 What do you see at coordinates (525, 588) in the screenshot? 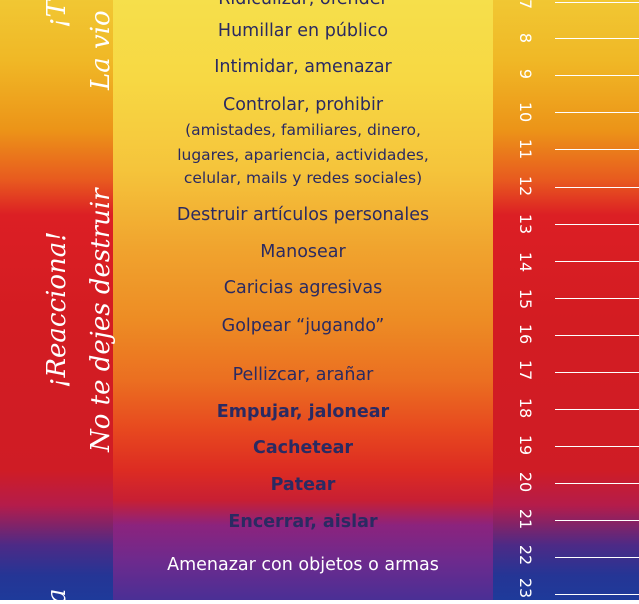
I see `scale-number: 23` at bounding box center [525, 588].